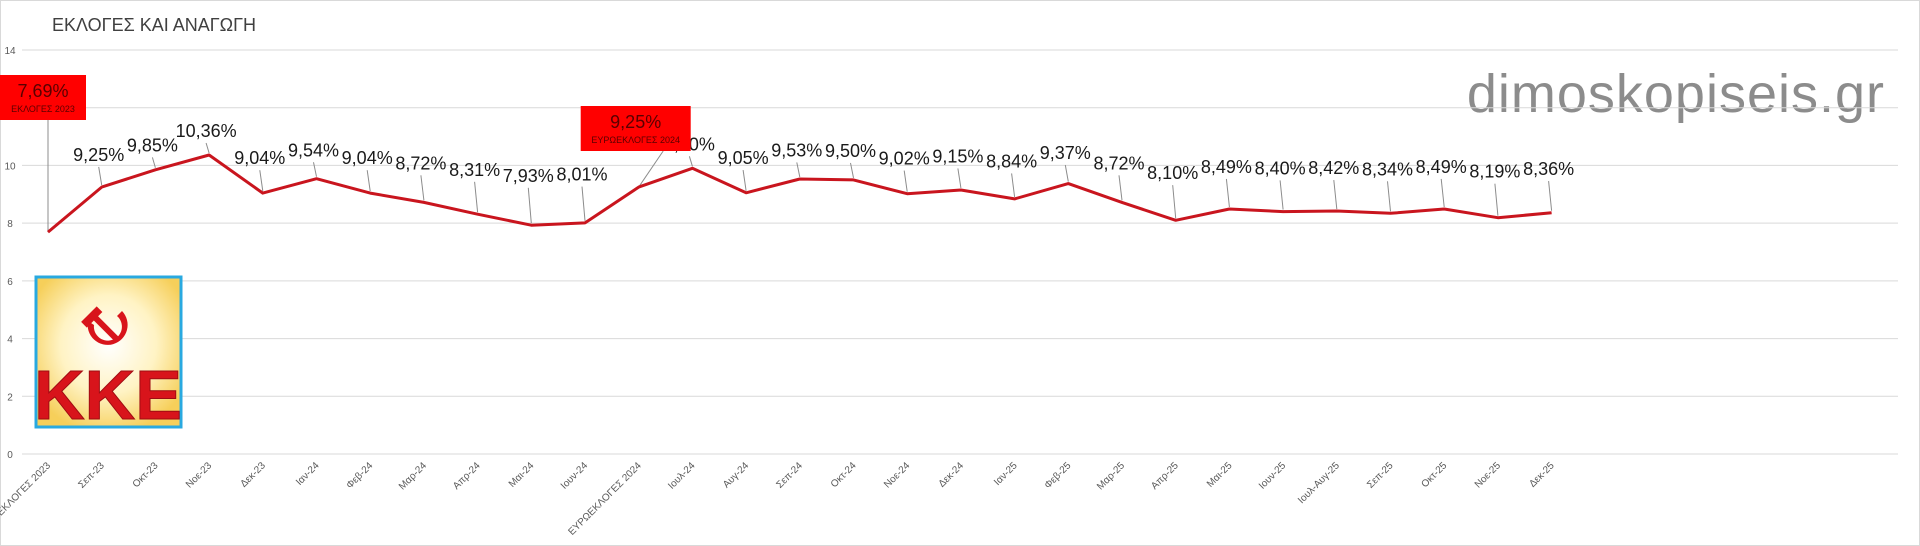 The image size is (1920, 546). What do you see at coordinates (199, 475) in the screenshot?
I see `x-tick-label: Νοε-23` at bounding box center [199, 475].